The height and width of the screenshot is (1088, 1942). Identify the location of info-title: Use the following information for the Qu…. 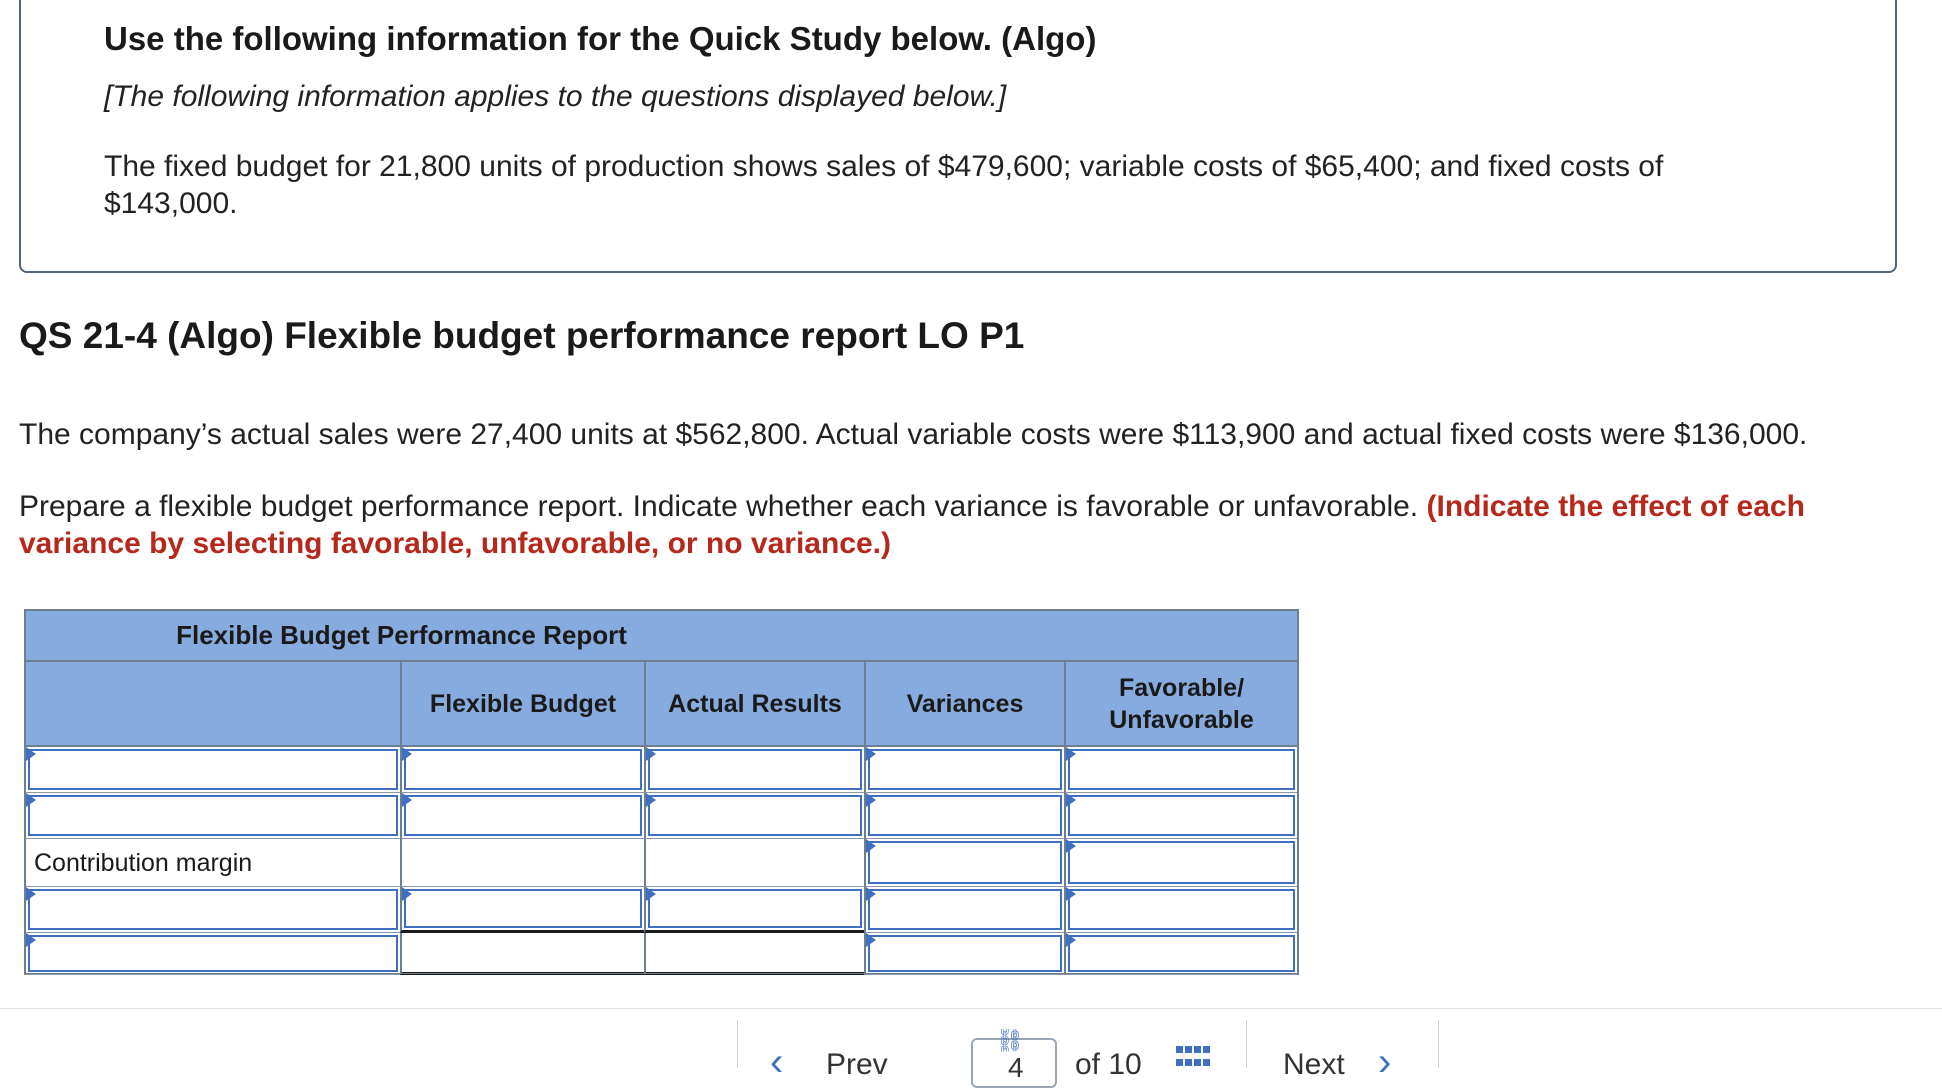
(600, 38).